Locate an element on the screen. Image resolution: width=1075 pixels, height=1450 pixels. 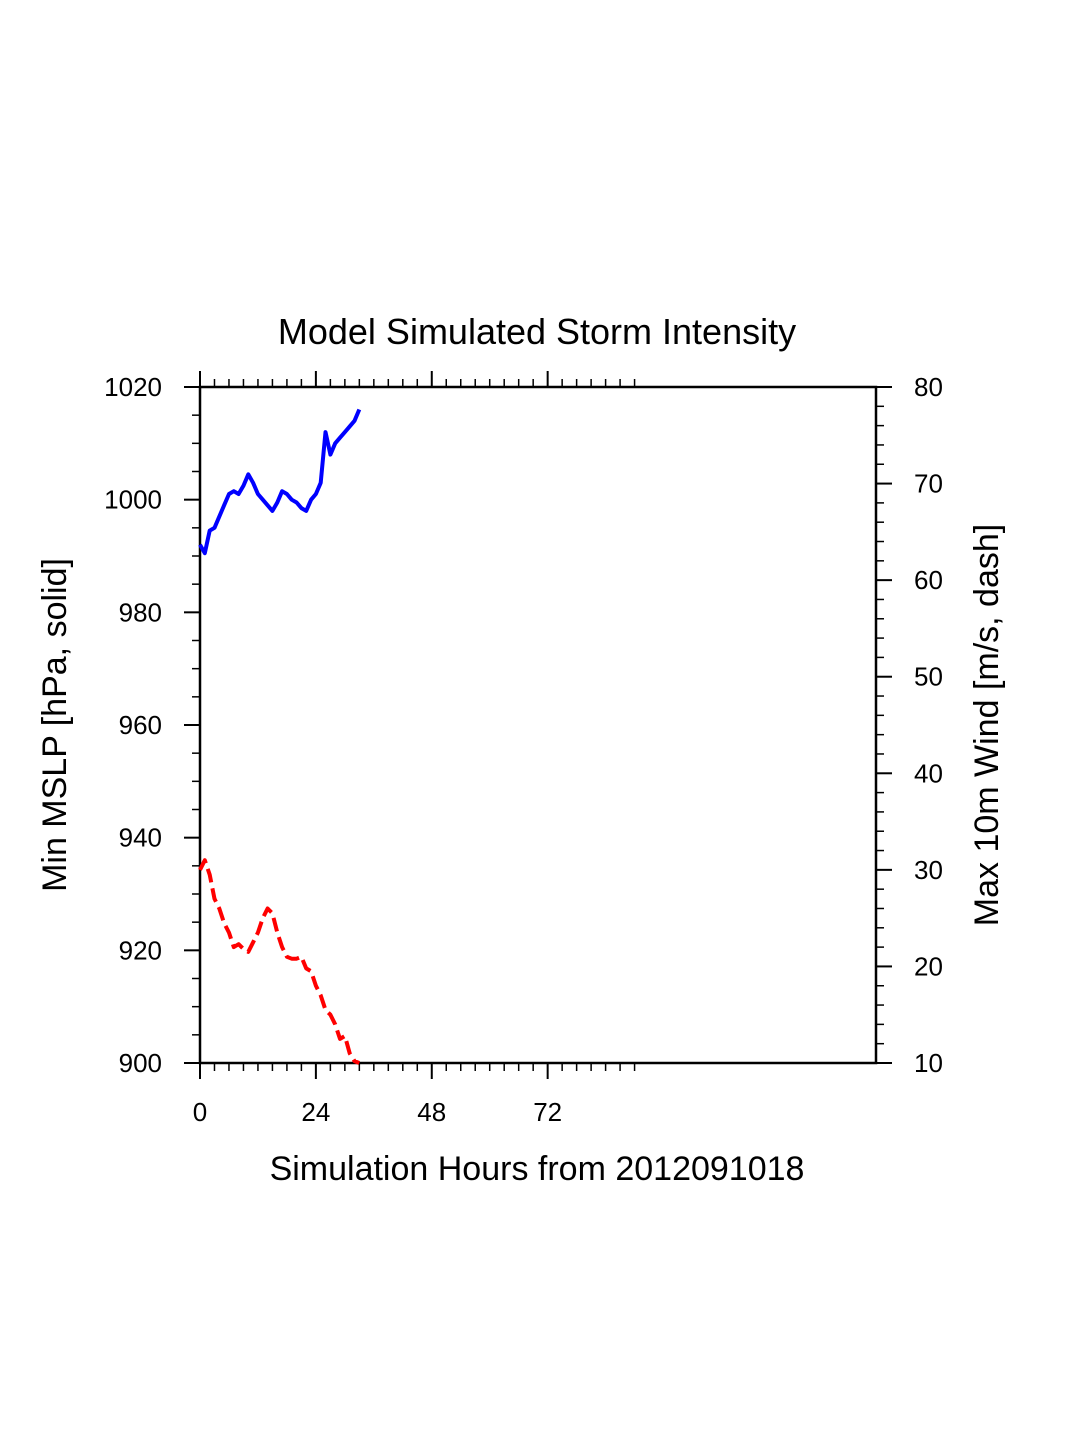
x-axis-title: Simulation Hours from 2012091018 is located at coordinates (537, 1169).